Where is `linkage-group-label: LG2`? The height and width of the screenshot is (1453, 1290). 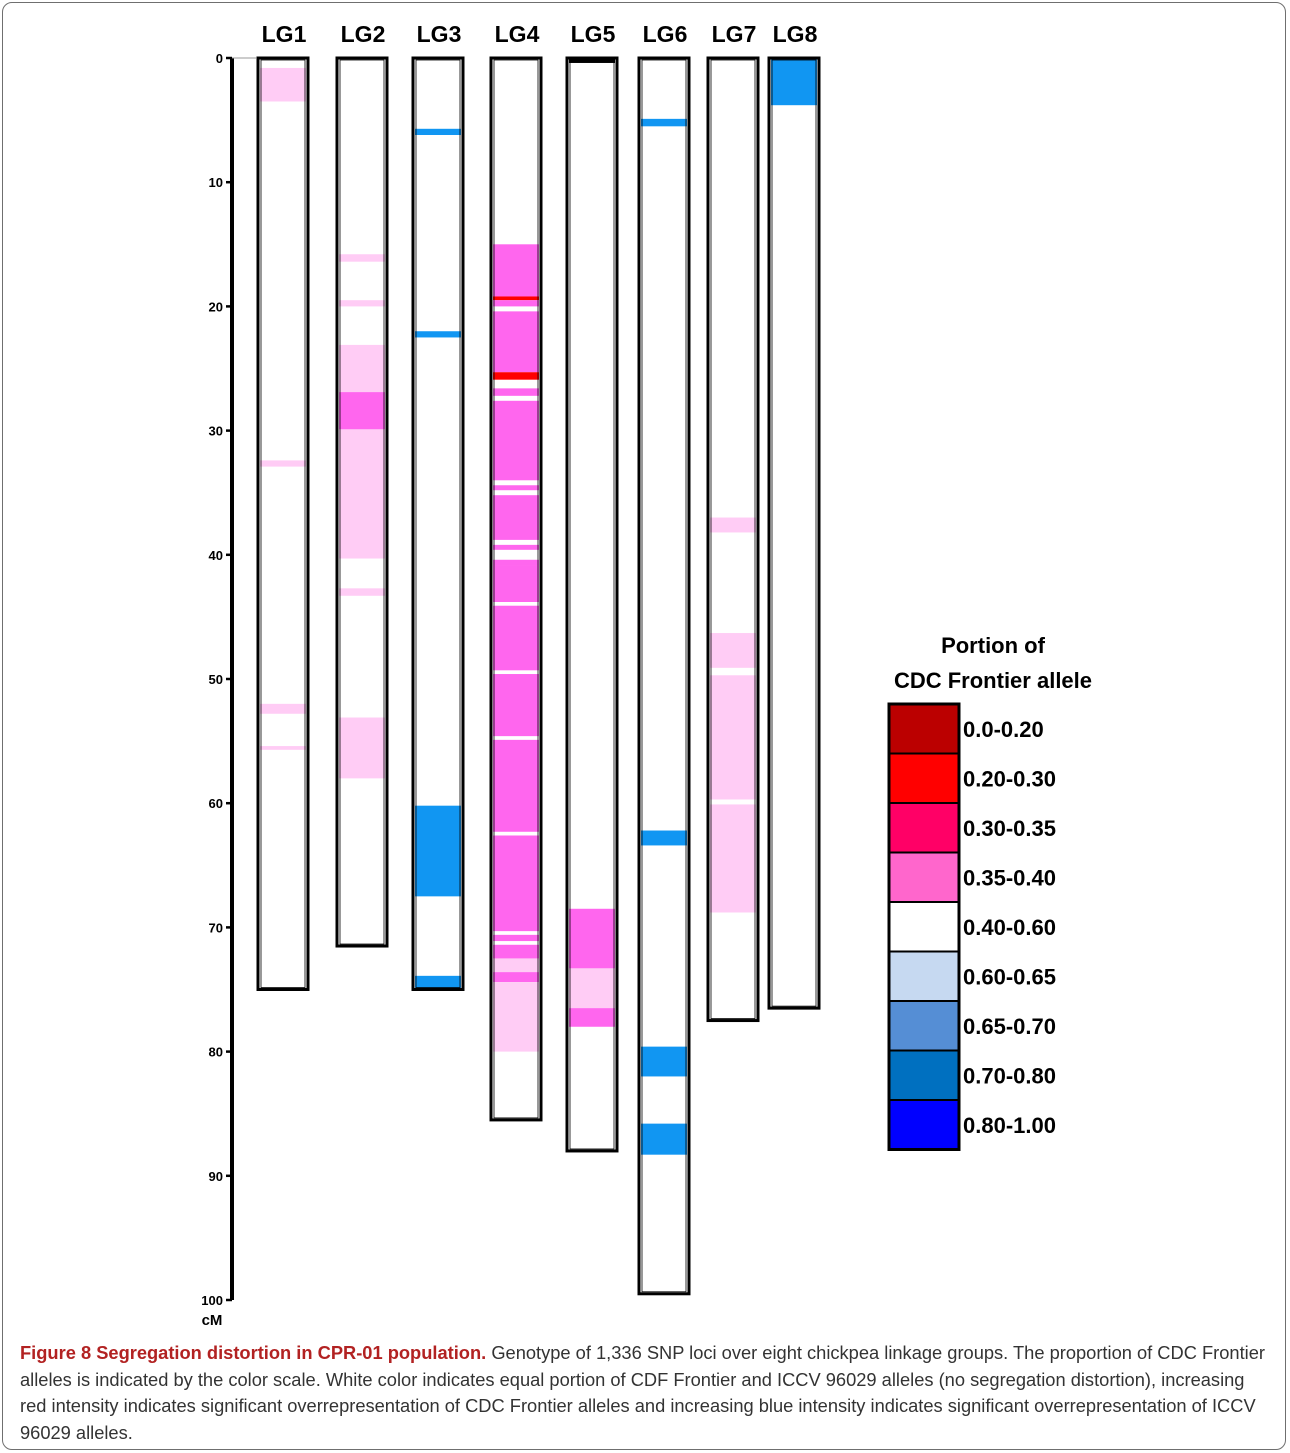
linkage-group-label: LG2 is located at coordinates (363, 34).